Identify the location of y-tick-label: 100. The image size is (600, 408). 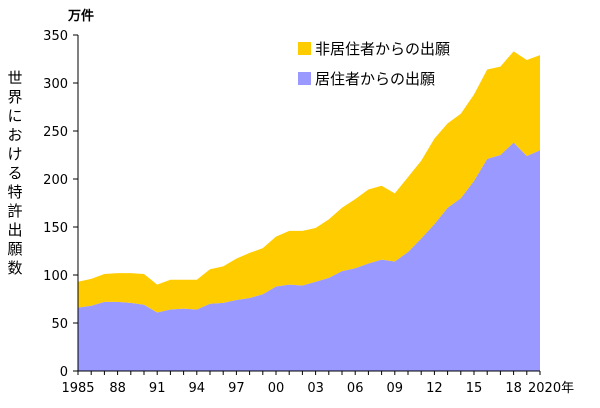
(55, 276).